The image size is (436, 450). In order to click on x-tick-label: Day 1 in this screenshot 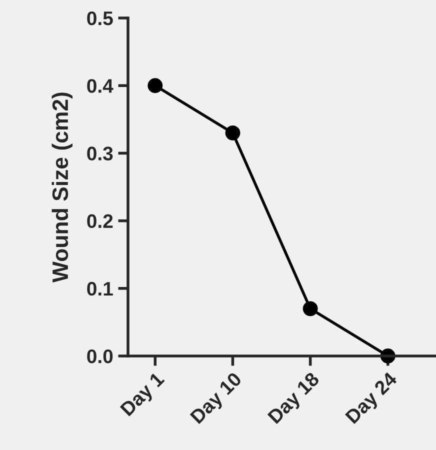, I will do `click(144, 395)`.